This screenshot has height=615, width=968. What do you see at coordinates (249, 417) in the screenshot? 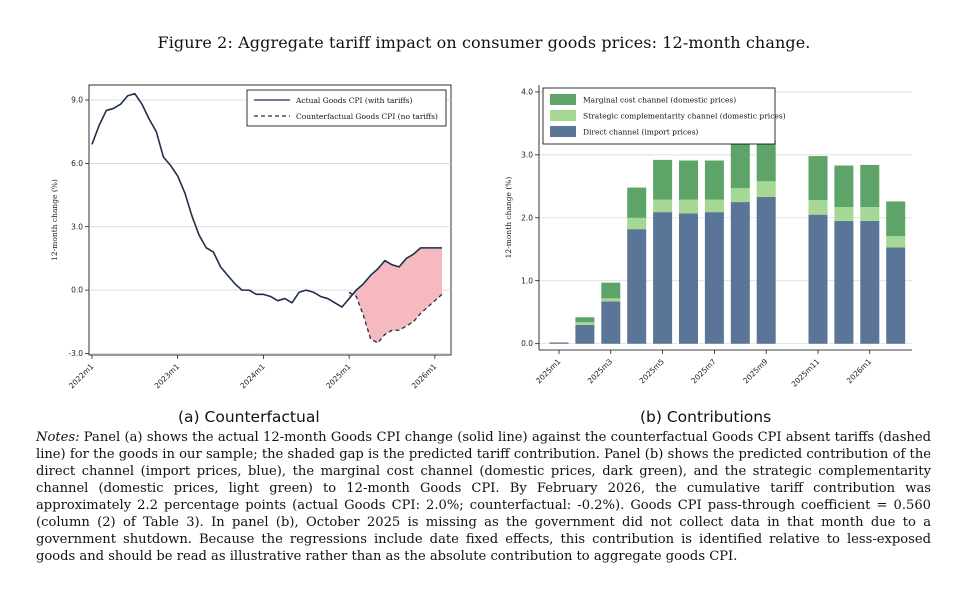
I see `panel-a-caption: (a) Counterfactual` at bounding box center [249, 417].